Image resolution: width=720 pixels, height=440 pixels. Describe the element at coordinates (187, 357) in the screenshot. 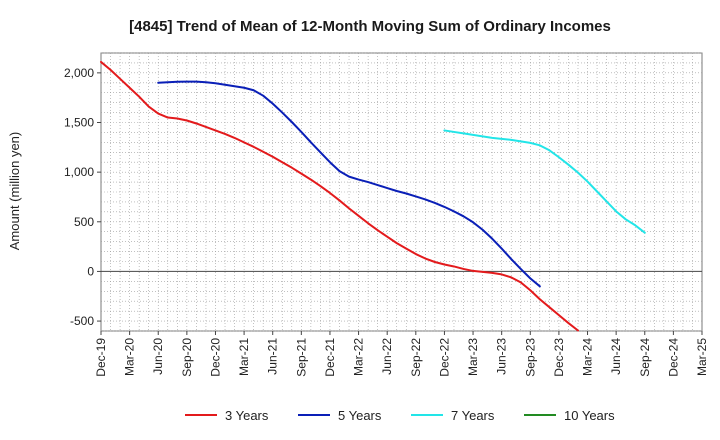

I see `x-tick-label: Sep-20` at that location.